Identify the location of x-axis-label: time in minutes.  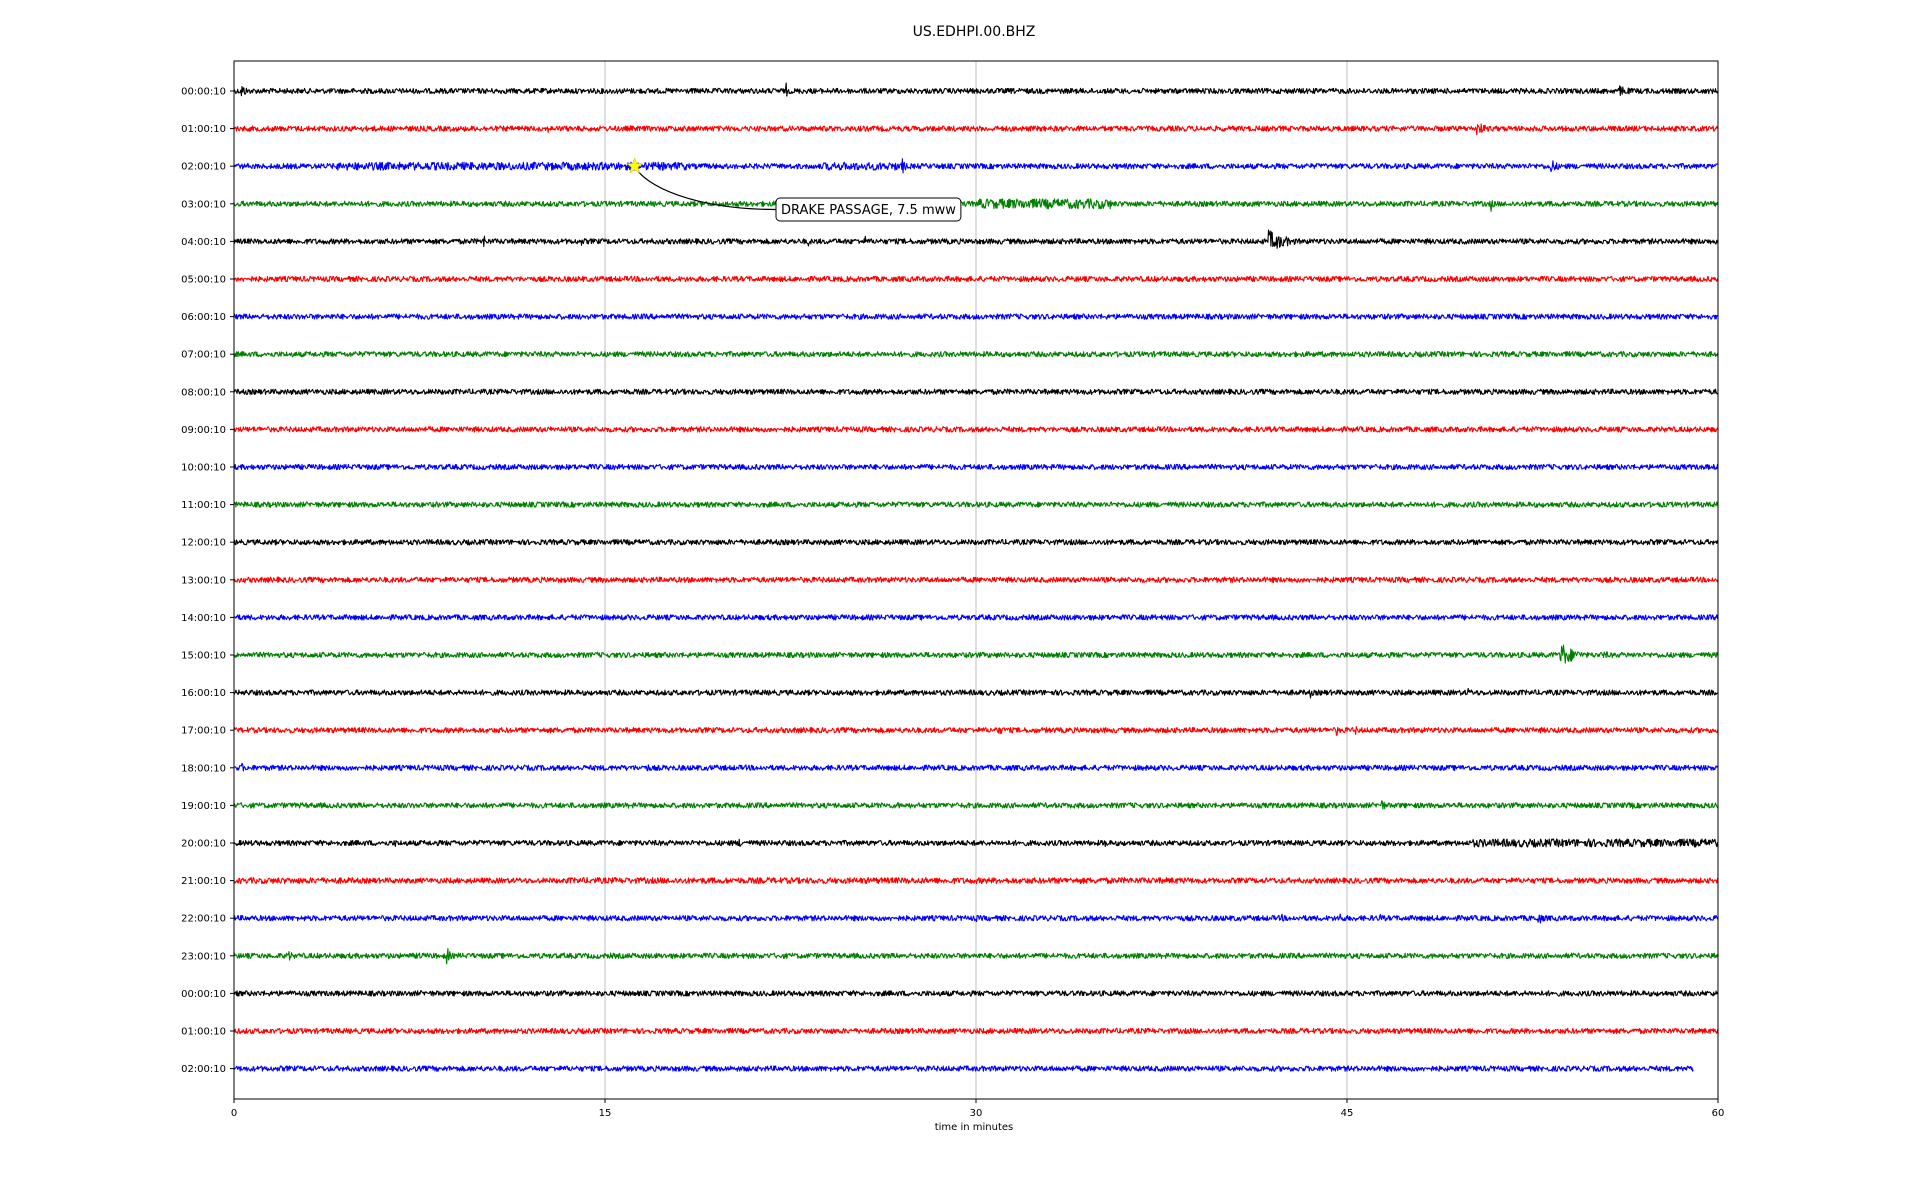
(974, 1127).